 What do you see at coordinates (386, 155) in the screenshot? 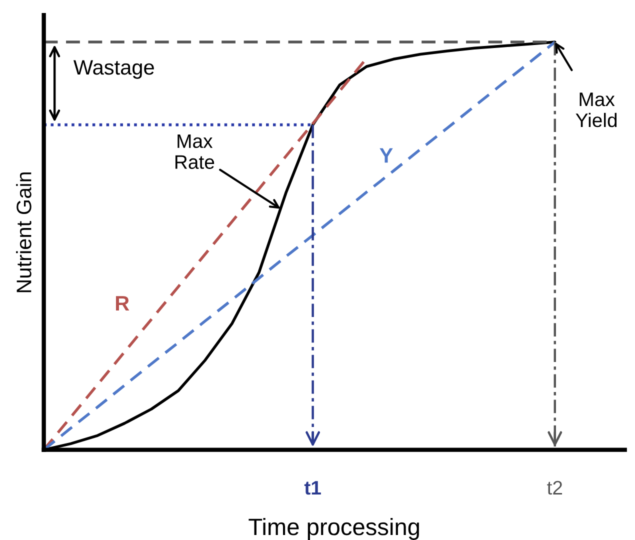
I see `series-label: Y` at bounding box center [386, 155].